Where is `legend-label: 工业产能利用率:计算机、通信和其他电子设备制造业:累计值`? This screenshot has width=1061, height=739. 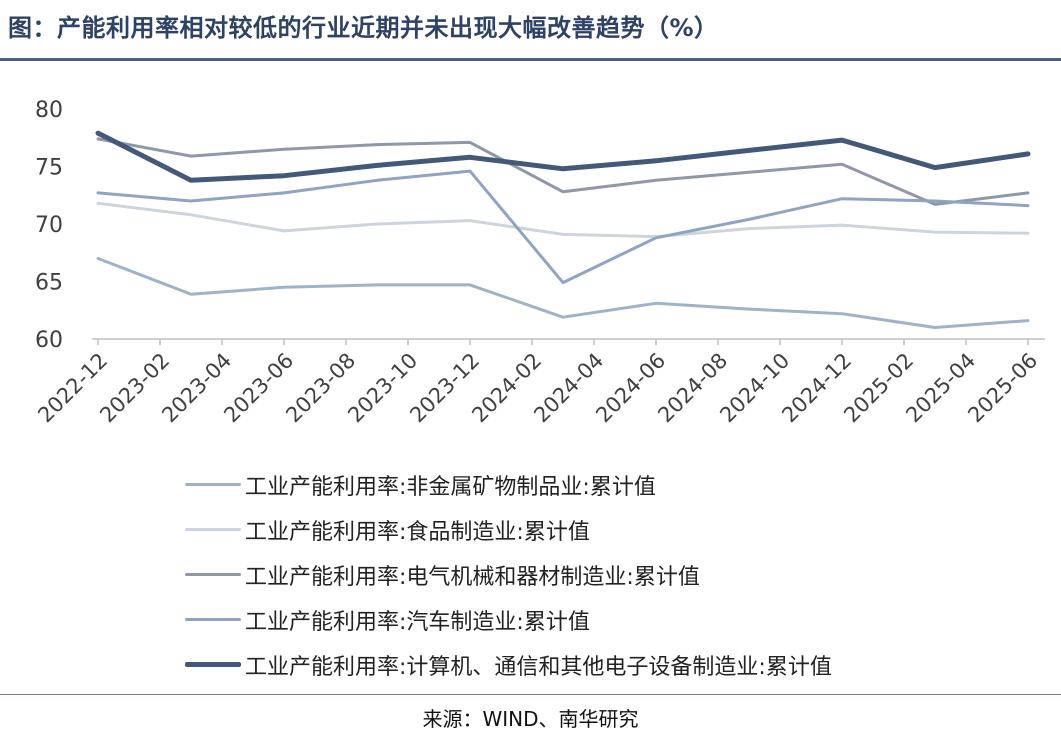 legend-label: 工业产能利用率:计算机、通信和其他电子设备制造业:累计值 is located at coordinates (538, 667).